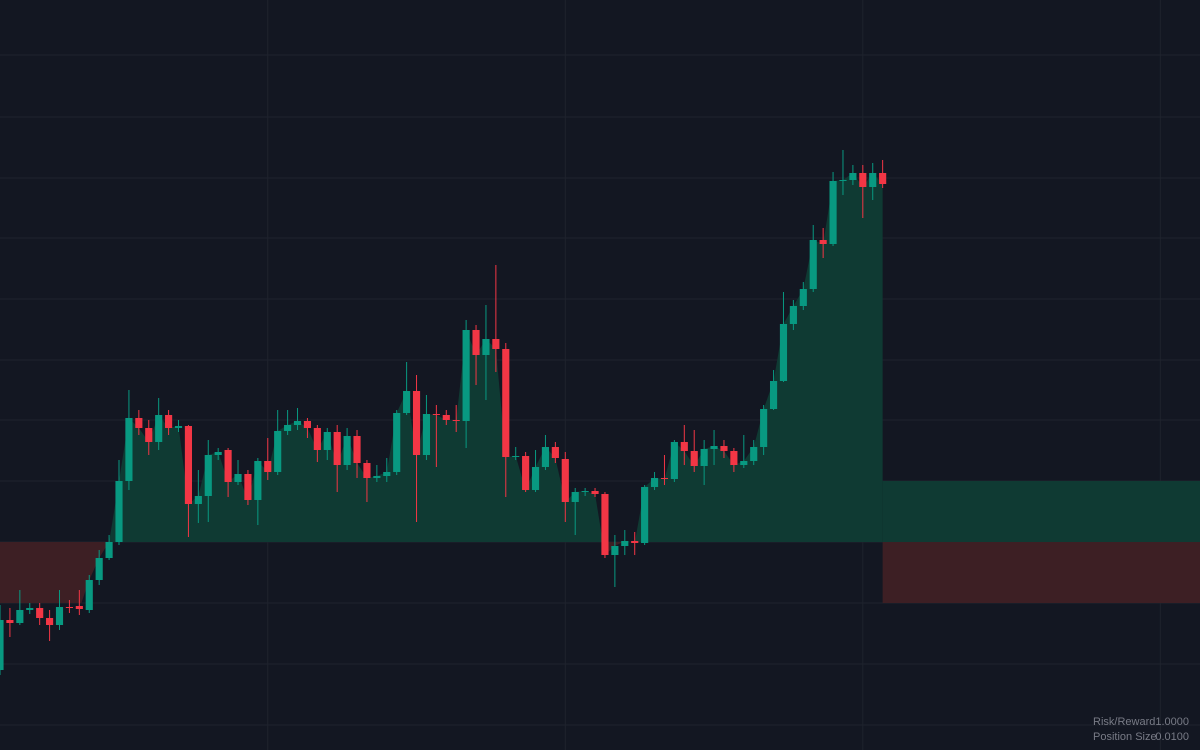  What do you see at coordinates (1041, 572) in the screenshot?
I see `stop-zone` at bounding box center [1041, 572].